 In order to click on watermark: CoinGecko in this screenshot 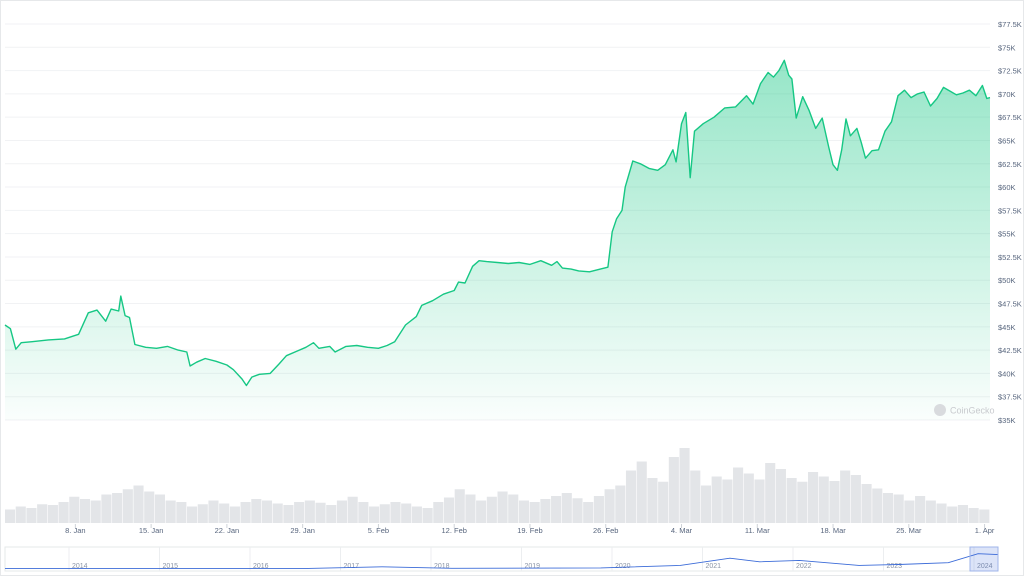, I will do `click(964, 410)`.